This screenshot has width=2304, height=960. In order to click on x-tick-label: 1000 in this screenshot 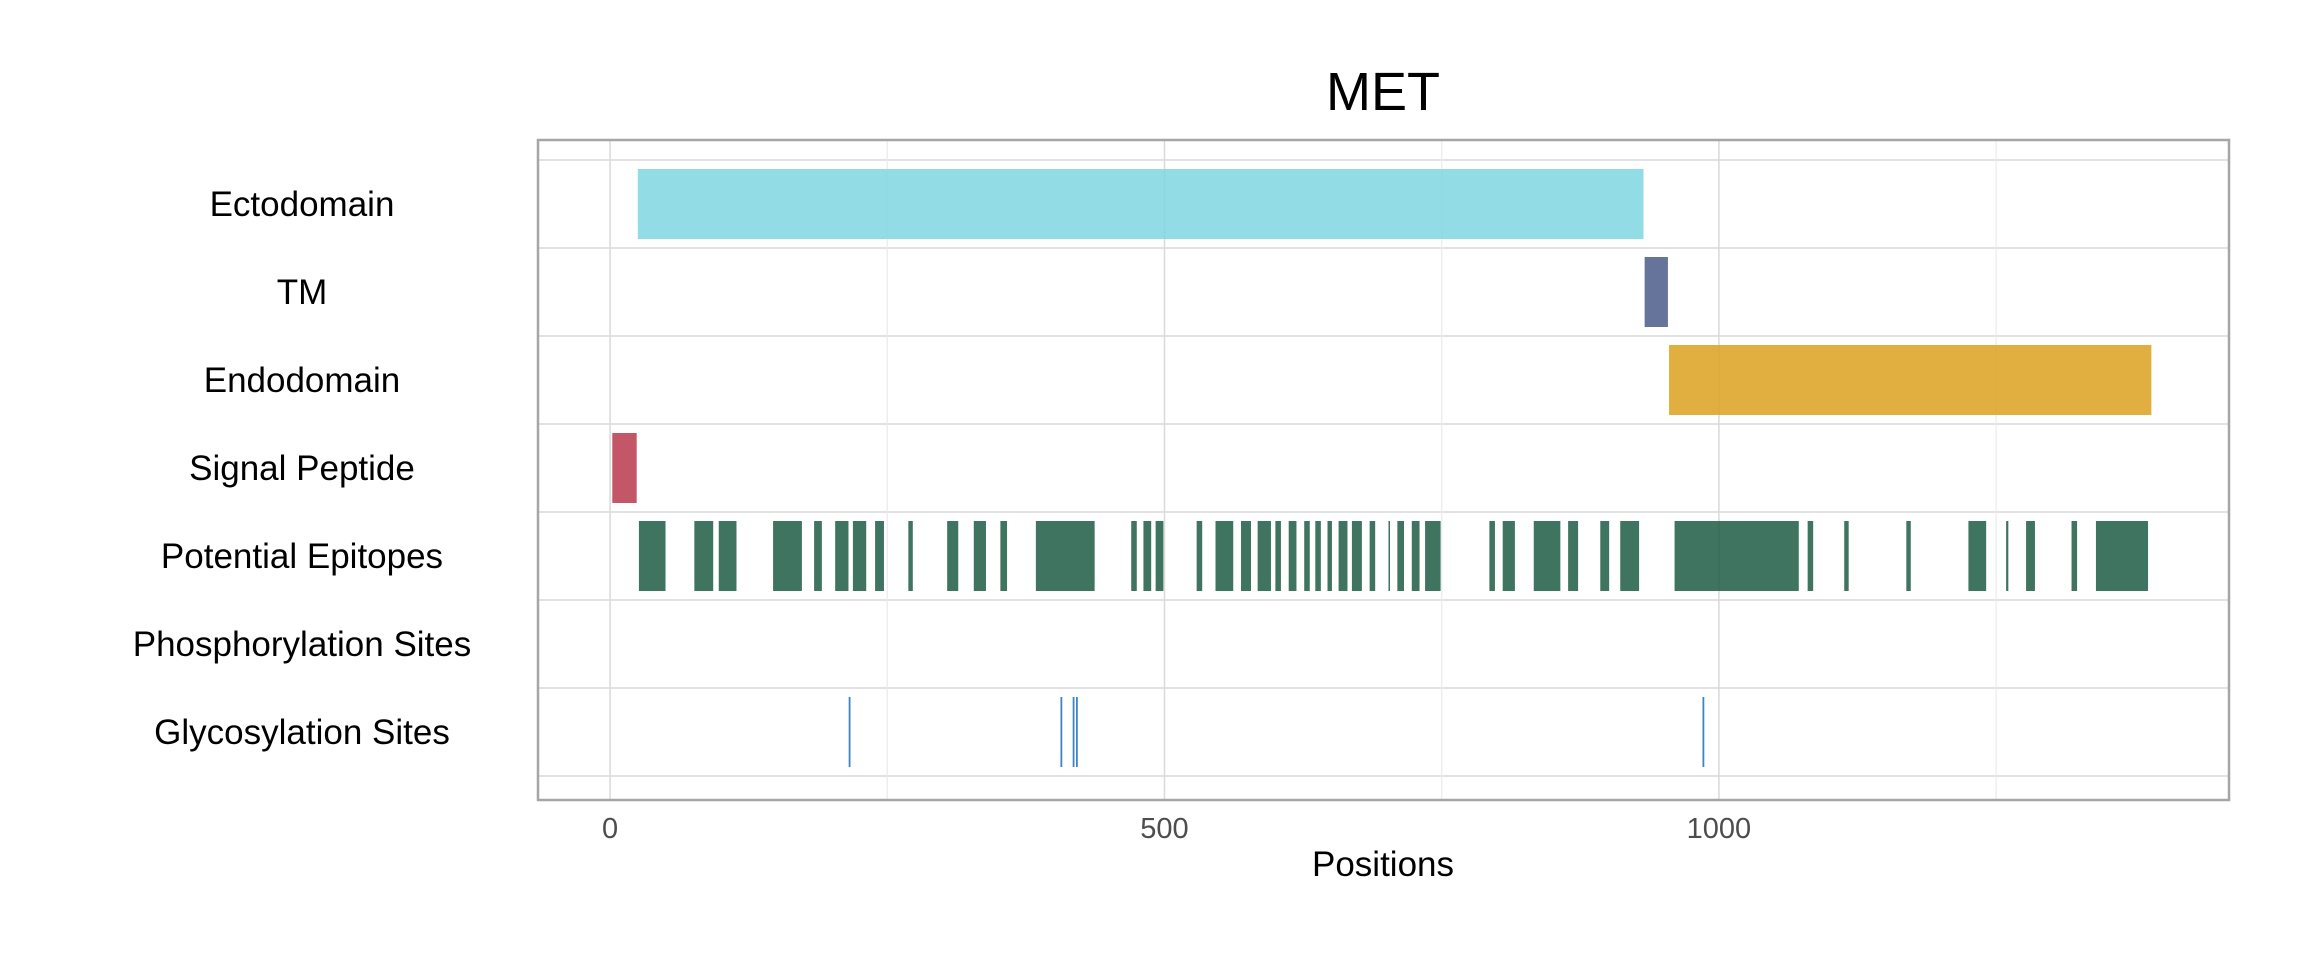, I will do `click(1719, 829)`.